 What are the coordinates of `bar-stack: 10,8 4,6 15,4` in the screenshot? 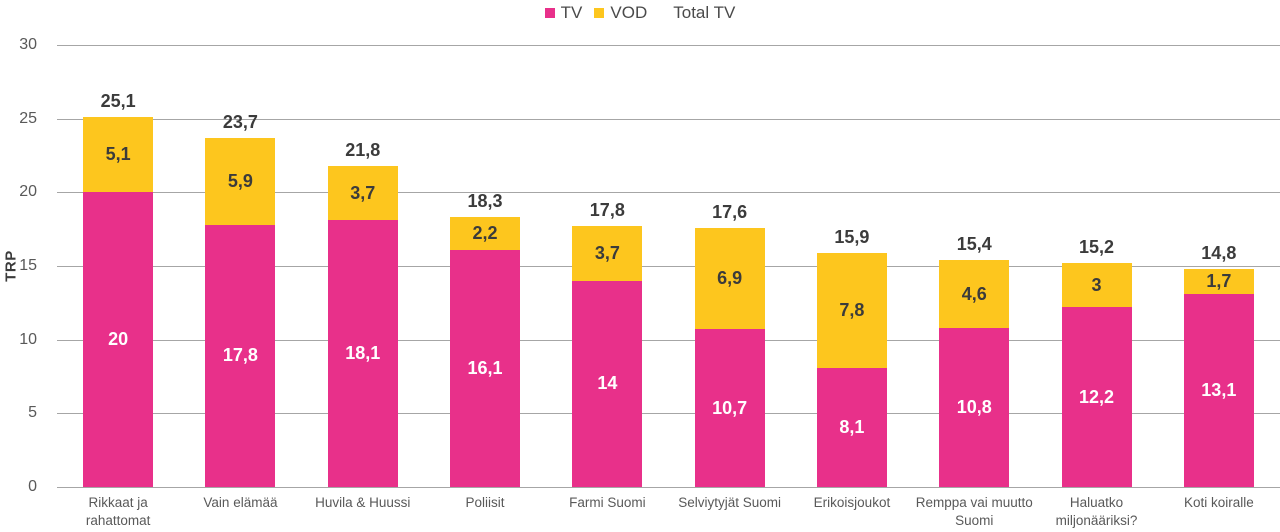 It's located at (974, 266).